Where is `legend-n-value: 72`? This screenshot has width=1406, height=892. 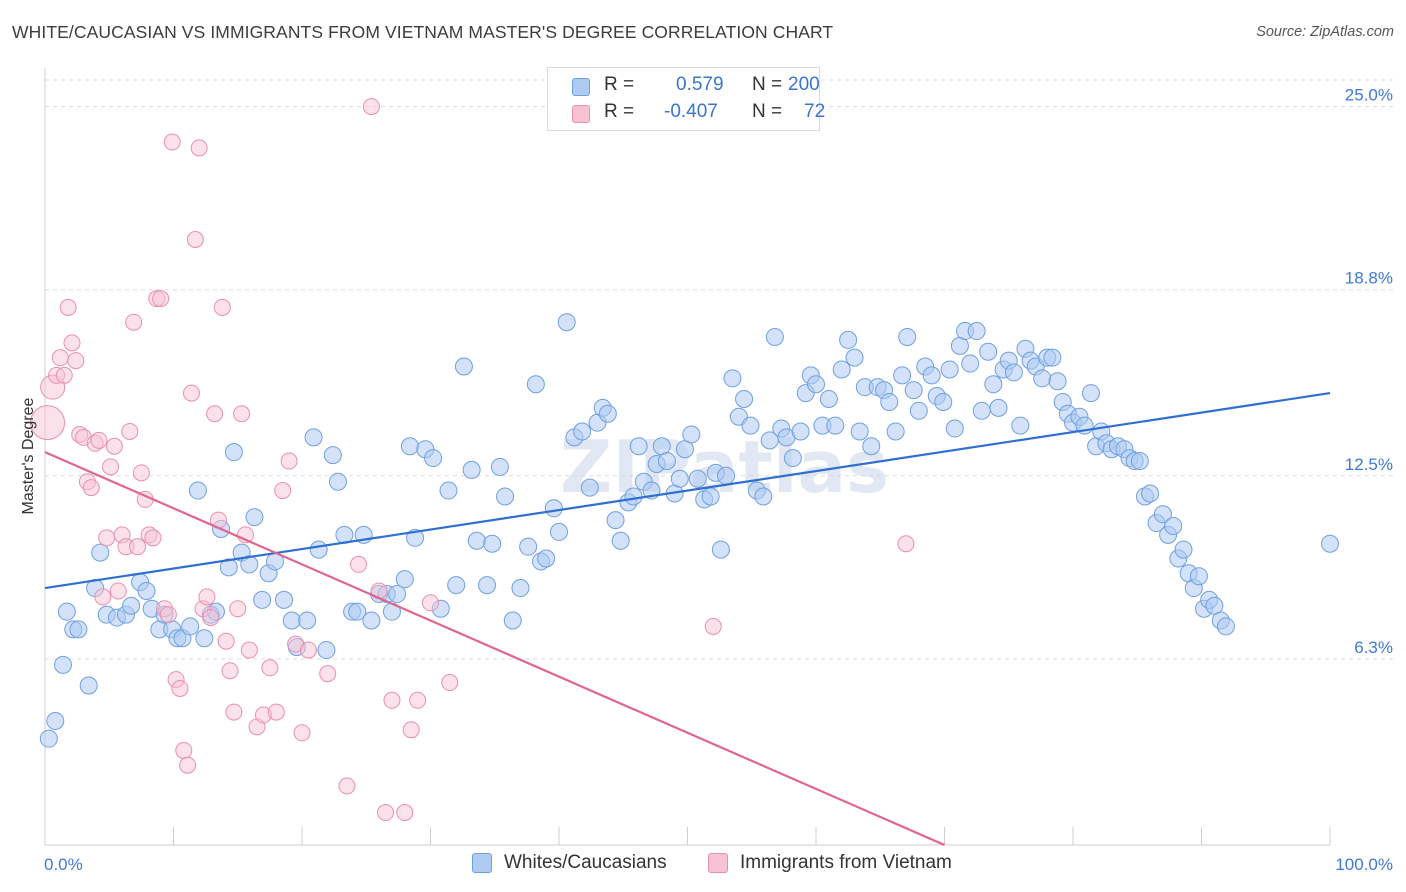
legend-n-value: 72 is located at coordinates (815, 111).